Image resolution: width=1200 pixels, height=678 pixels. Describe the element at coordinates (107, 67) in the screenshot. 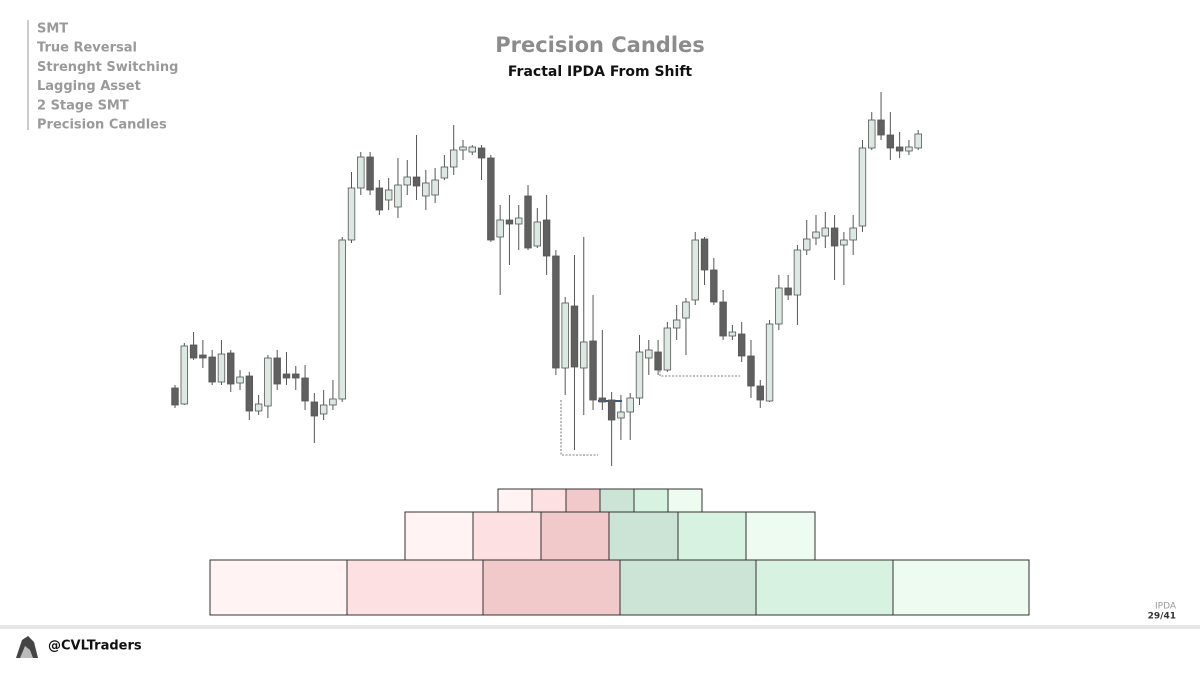

I see `nav-item: Strenght Switching` at that location.